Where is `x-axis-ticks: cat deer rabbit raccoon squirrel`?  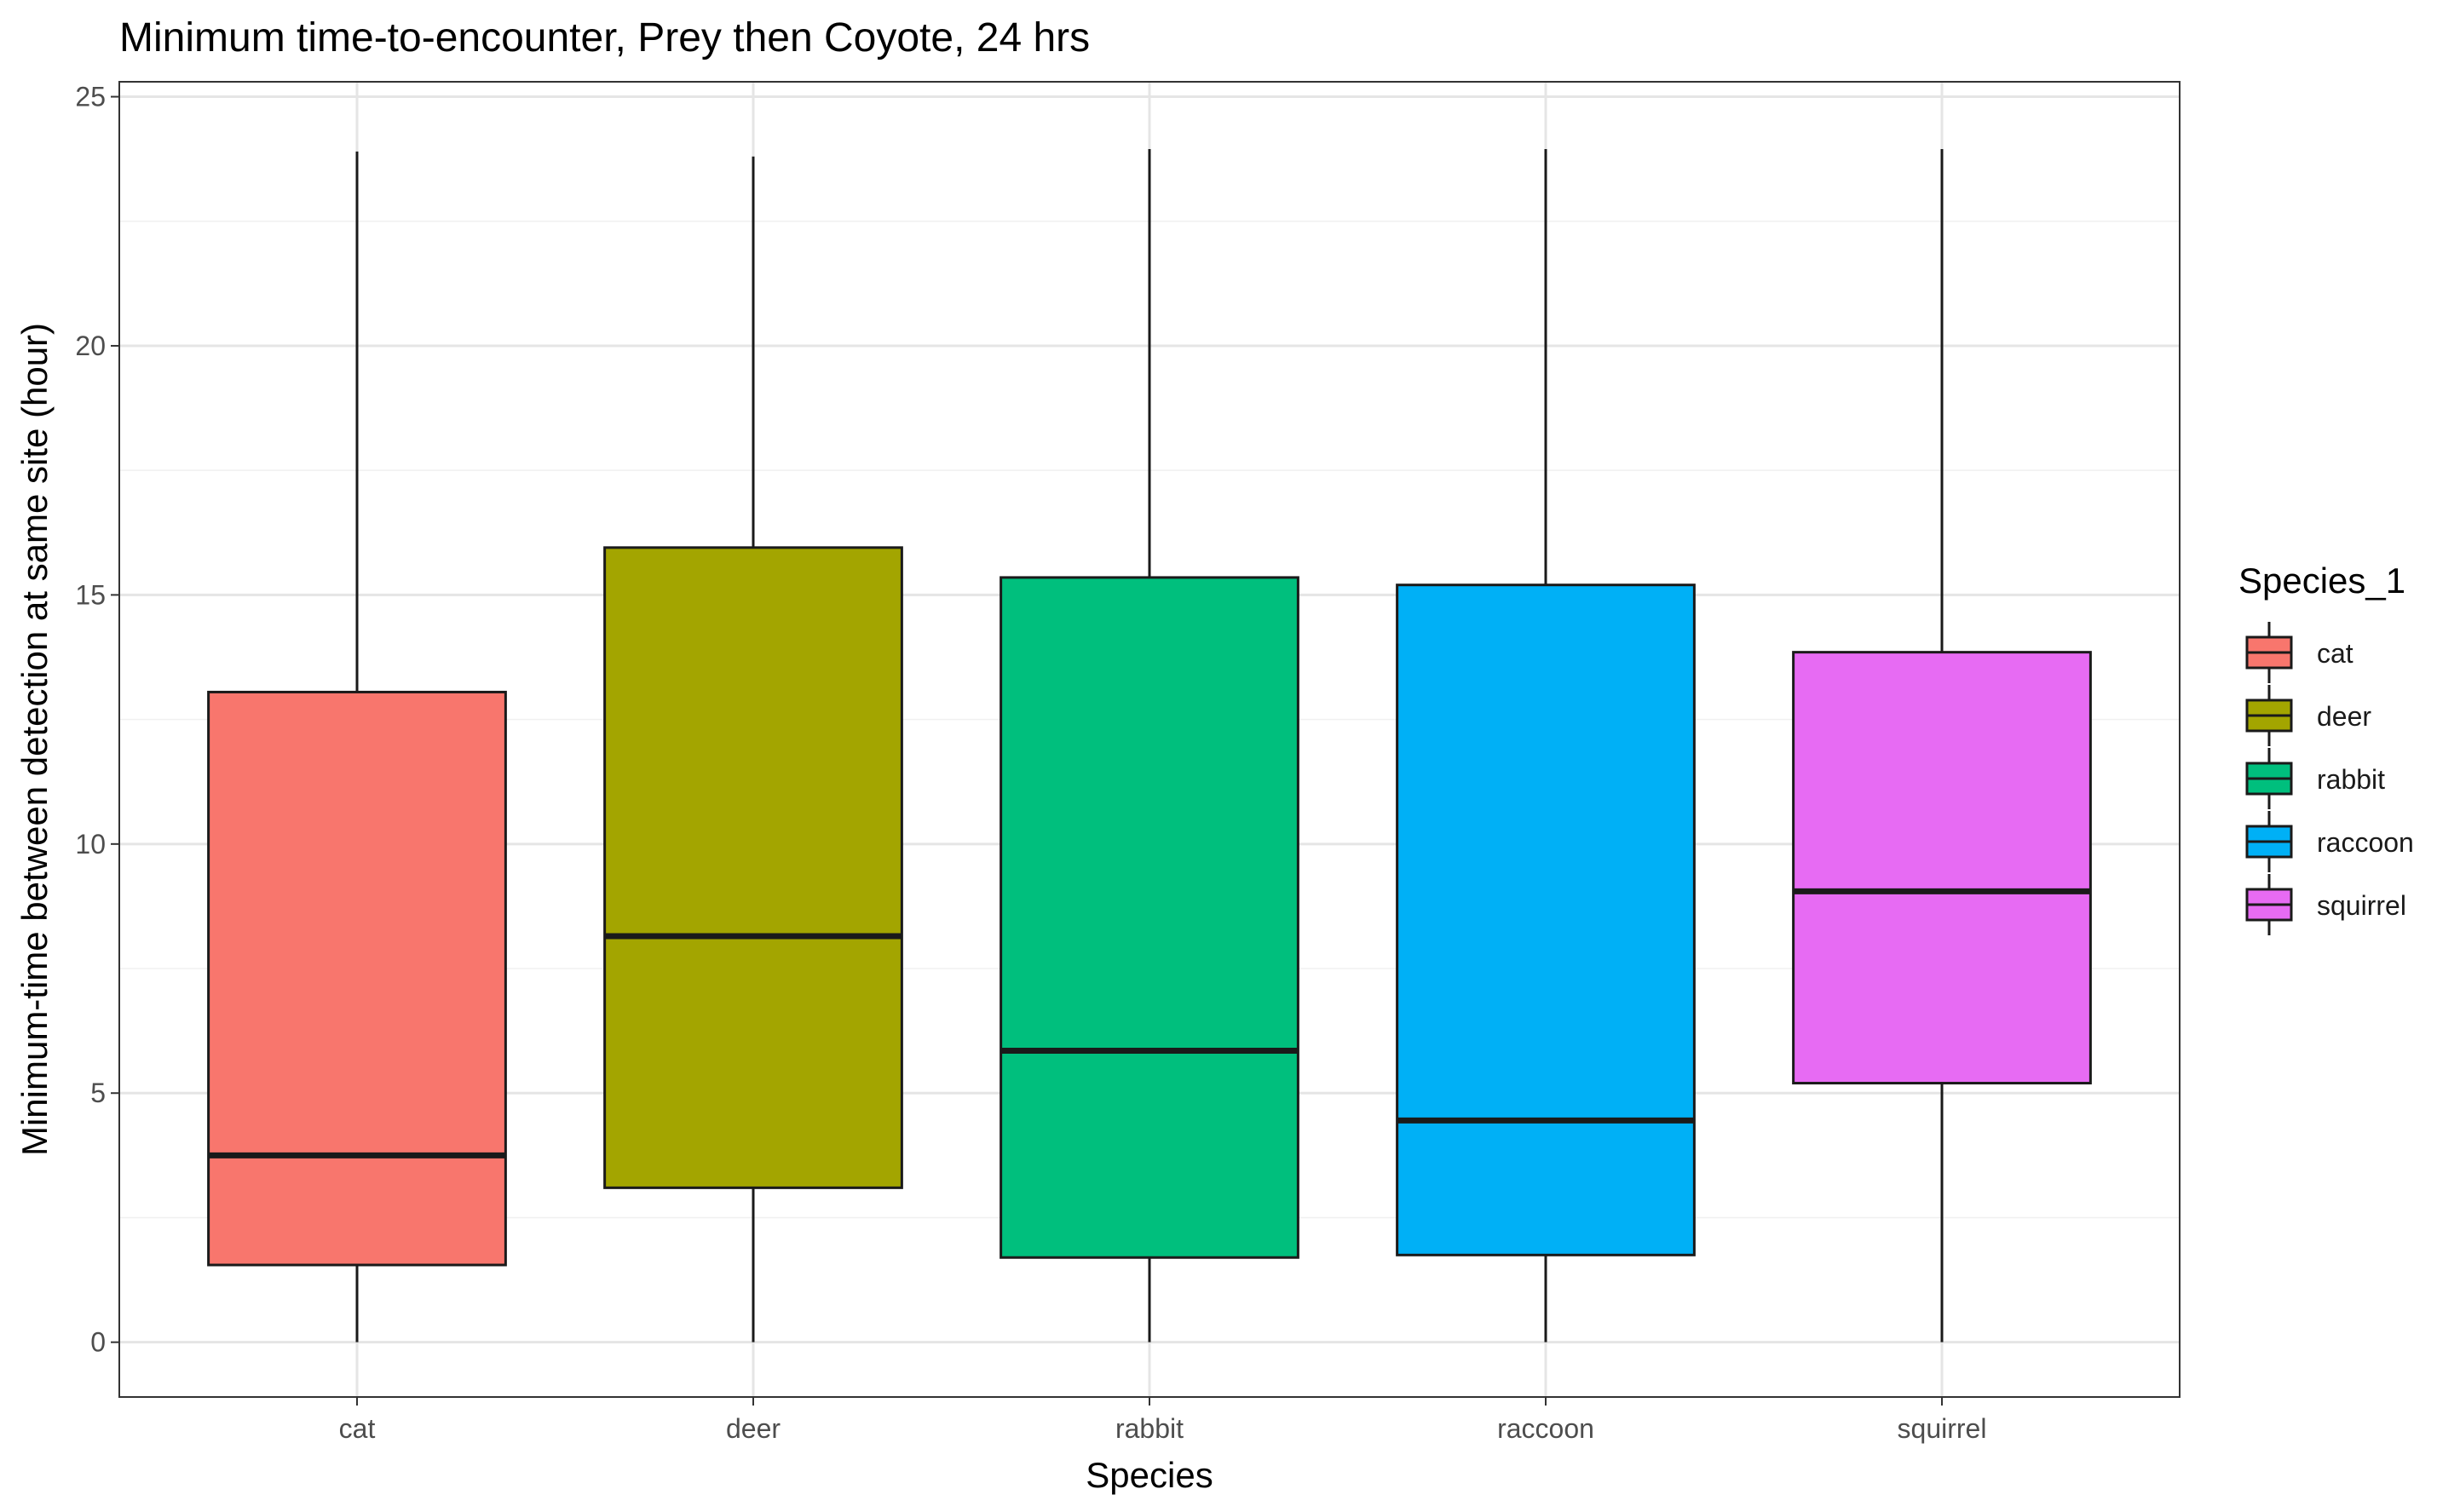
x-axis-ticks: cat deer rabbit raccoon squirrel is located at coordinates (1163, 1420).